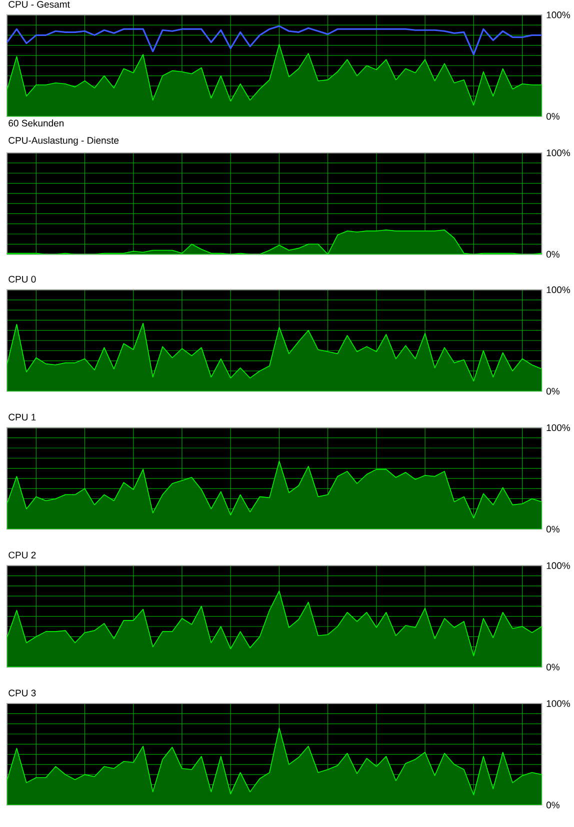  I want to click on chart-title: CPU 2, so click(22, 555).